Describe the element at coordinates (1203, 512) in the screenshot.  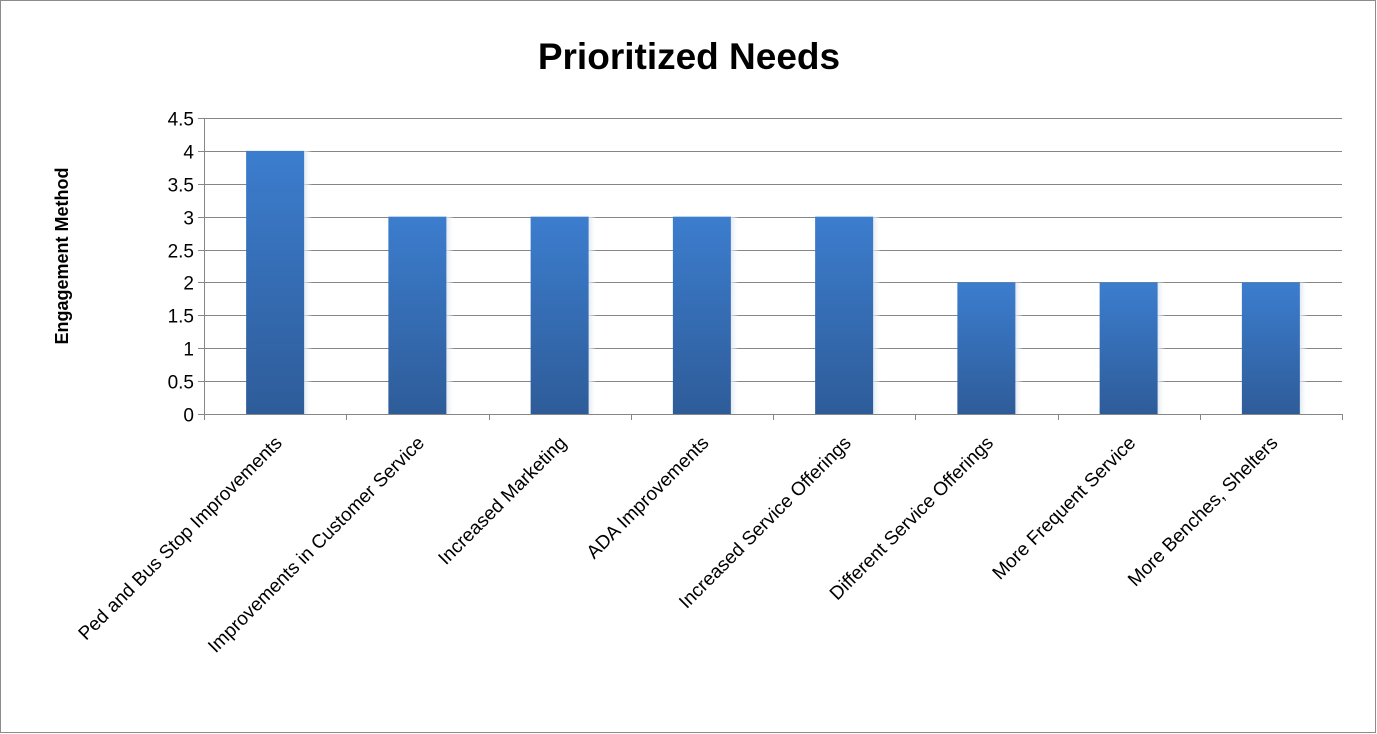
I see `x-tick-label: More Benches, Shelters` at that location.